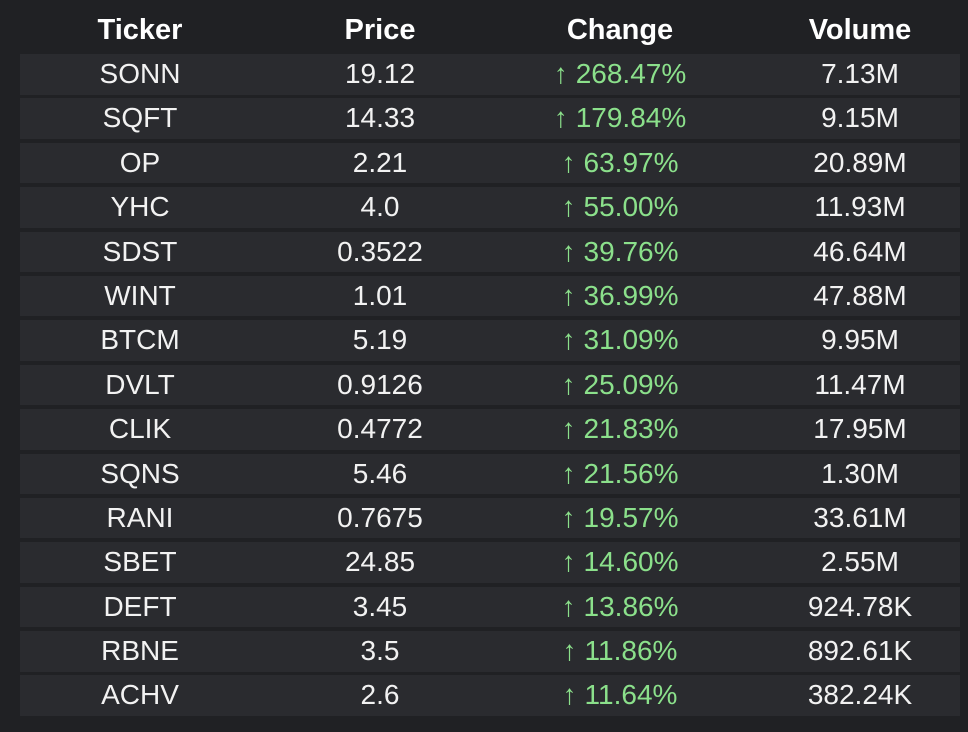  I want to click on volume-cell: 9.15M, so click(860, 118).